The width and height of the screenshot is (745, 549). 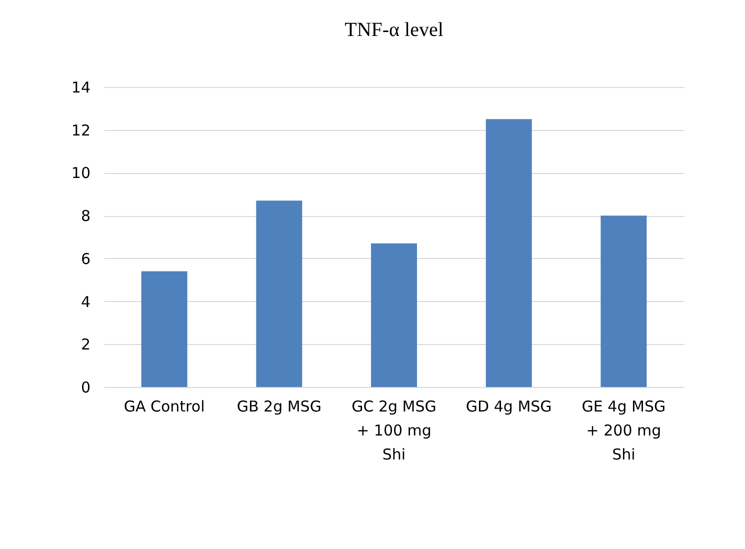 What do you see at coordinates (85, 345) in the screenshot?
I see `y-tick-label: 2` at bounding box center [85, 345].